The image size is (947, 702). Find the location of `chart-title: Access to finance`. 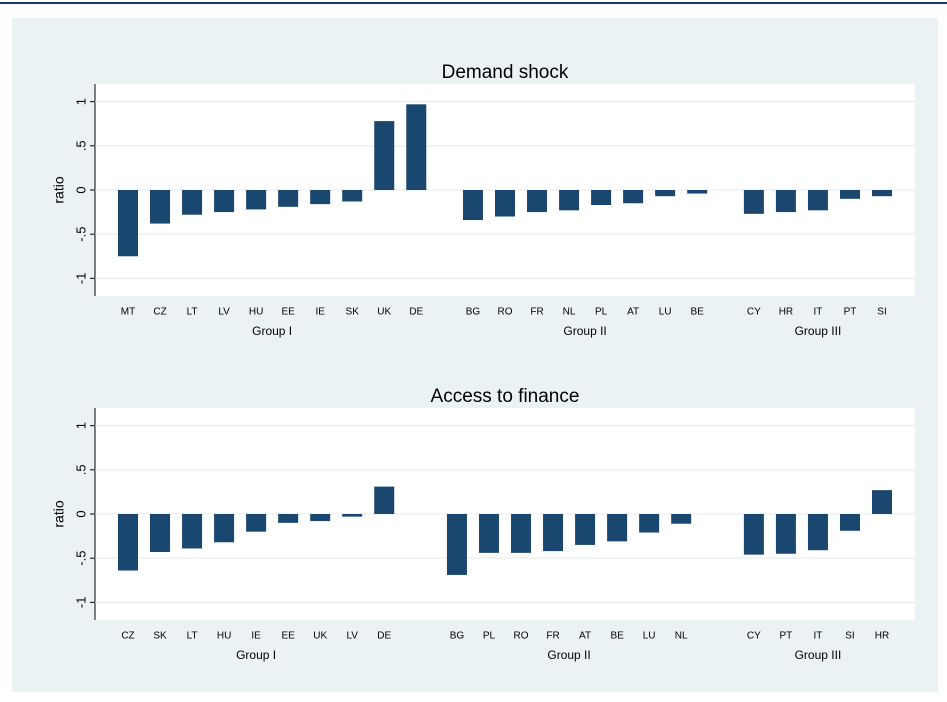

chart-title: Access to finance is located at coordinates (505, 396).